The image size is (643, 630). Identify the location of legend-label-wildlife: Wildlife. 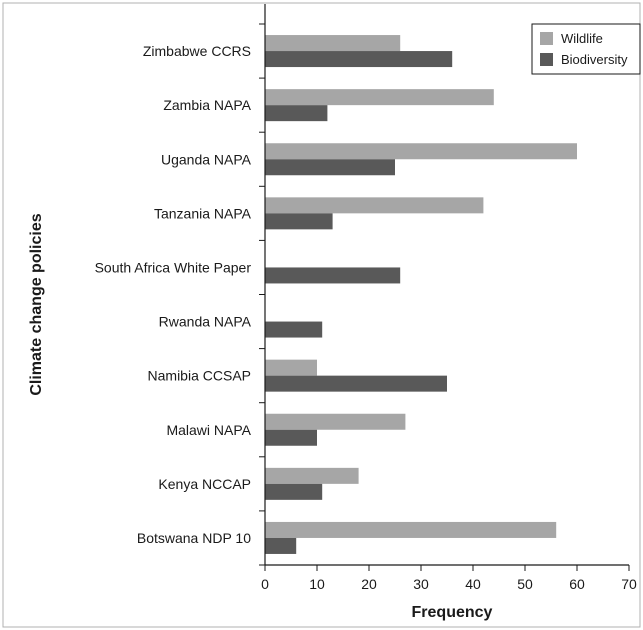
(582, 38).